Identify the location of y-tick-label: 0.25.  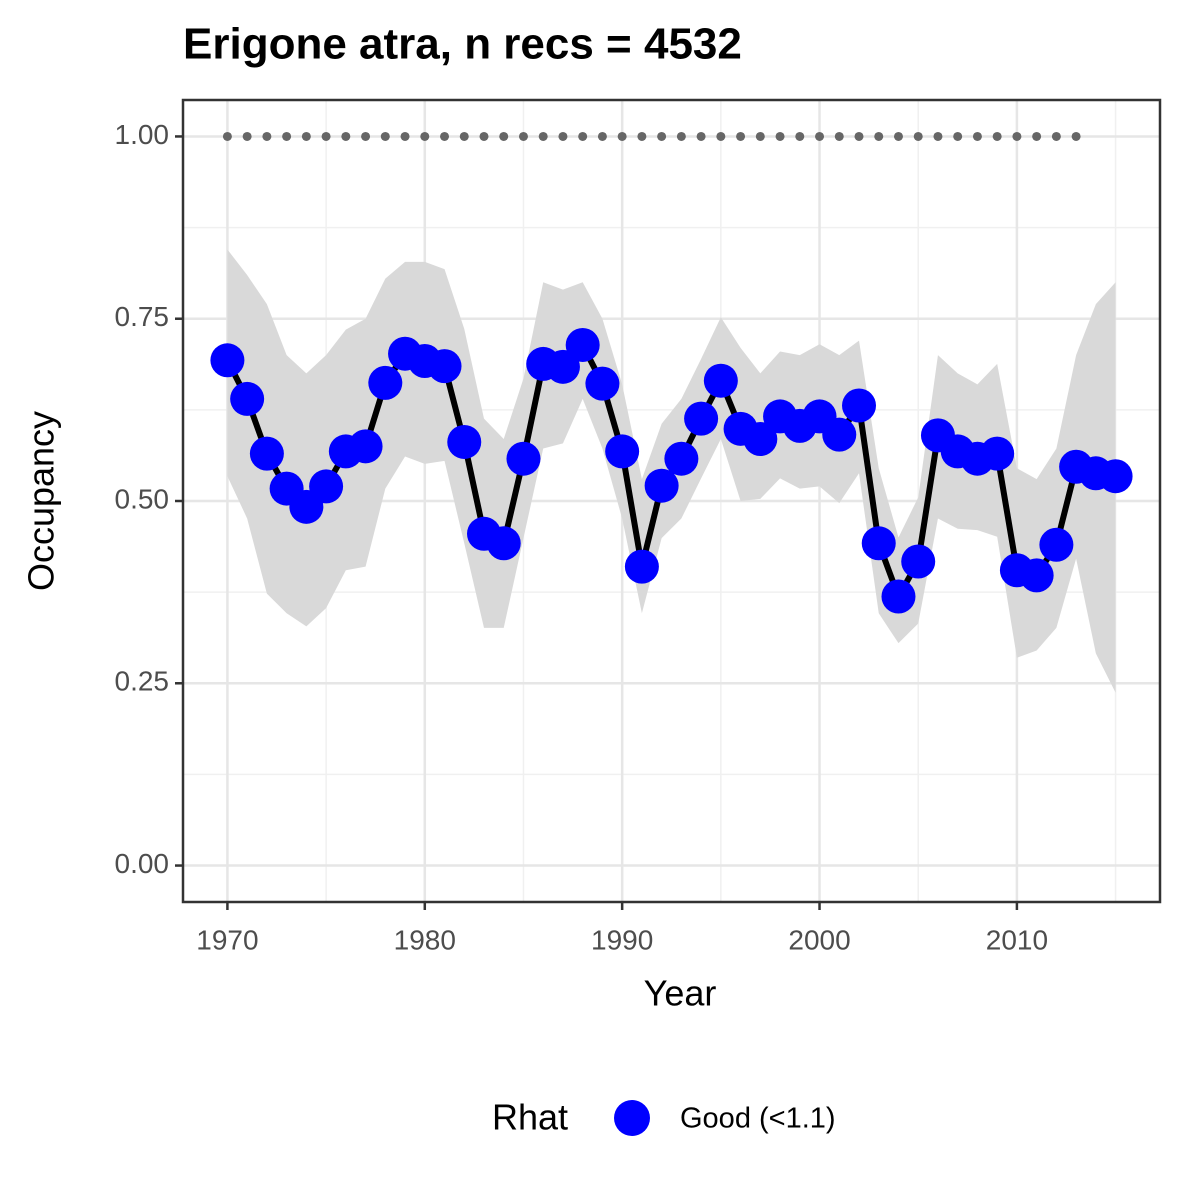
(142, 681).